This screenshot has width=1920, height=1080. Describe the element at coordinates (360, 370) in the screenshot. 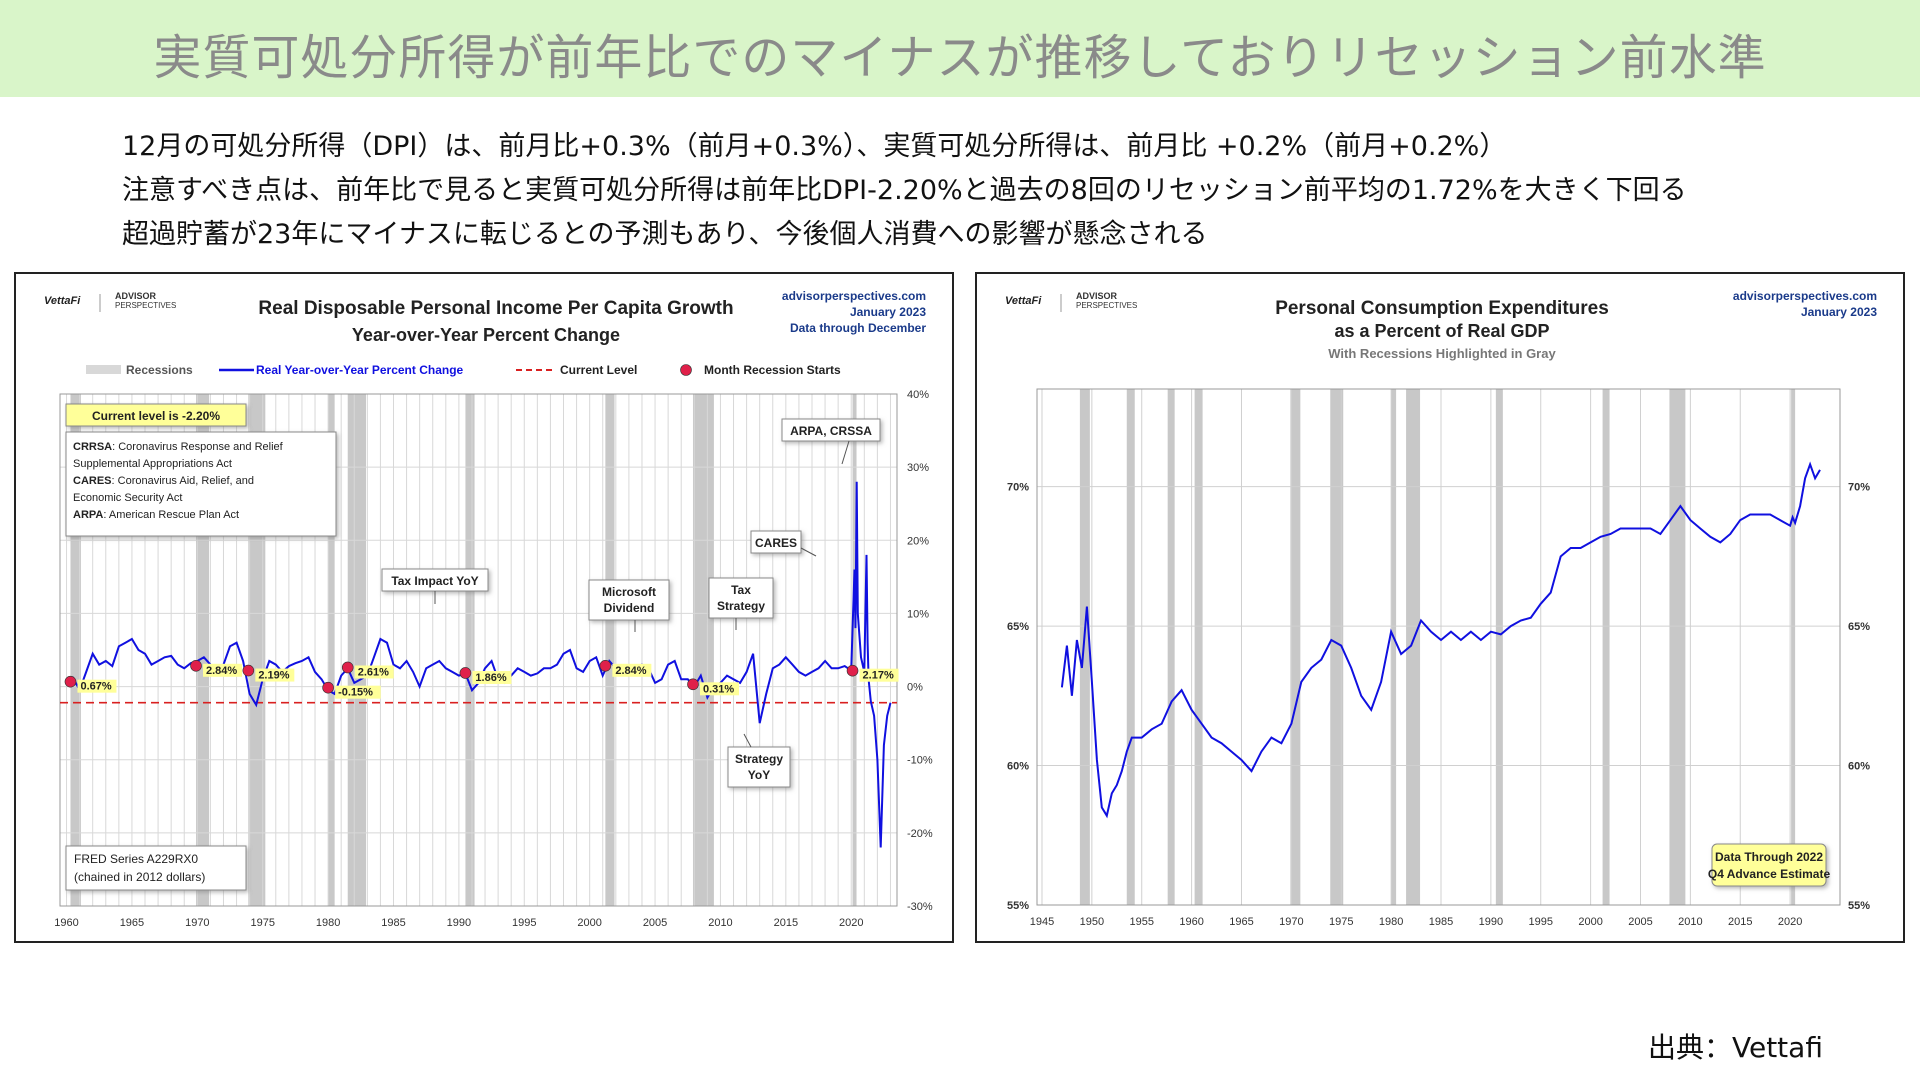

I see `legend-yoy: Real Year-over-Year Percent Change` at that location.